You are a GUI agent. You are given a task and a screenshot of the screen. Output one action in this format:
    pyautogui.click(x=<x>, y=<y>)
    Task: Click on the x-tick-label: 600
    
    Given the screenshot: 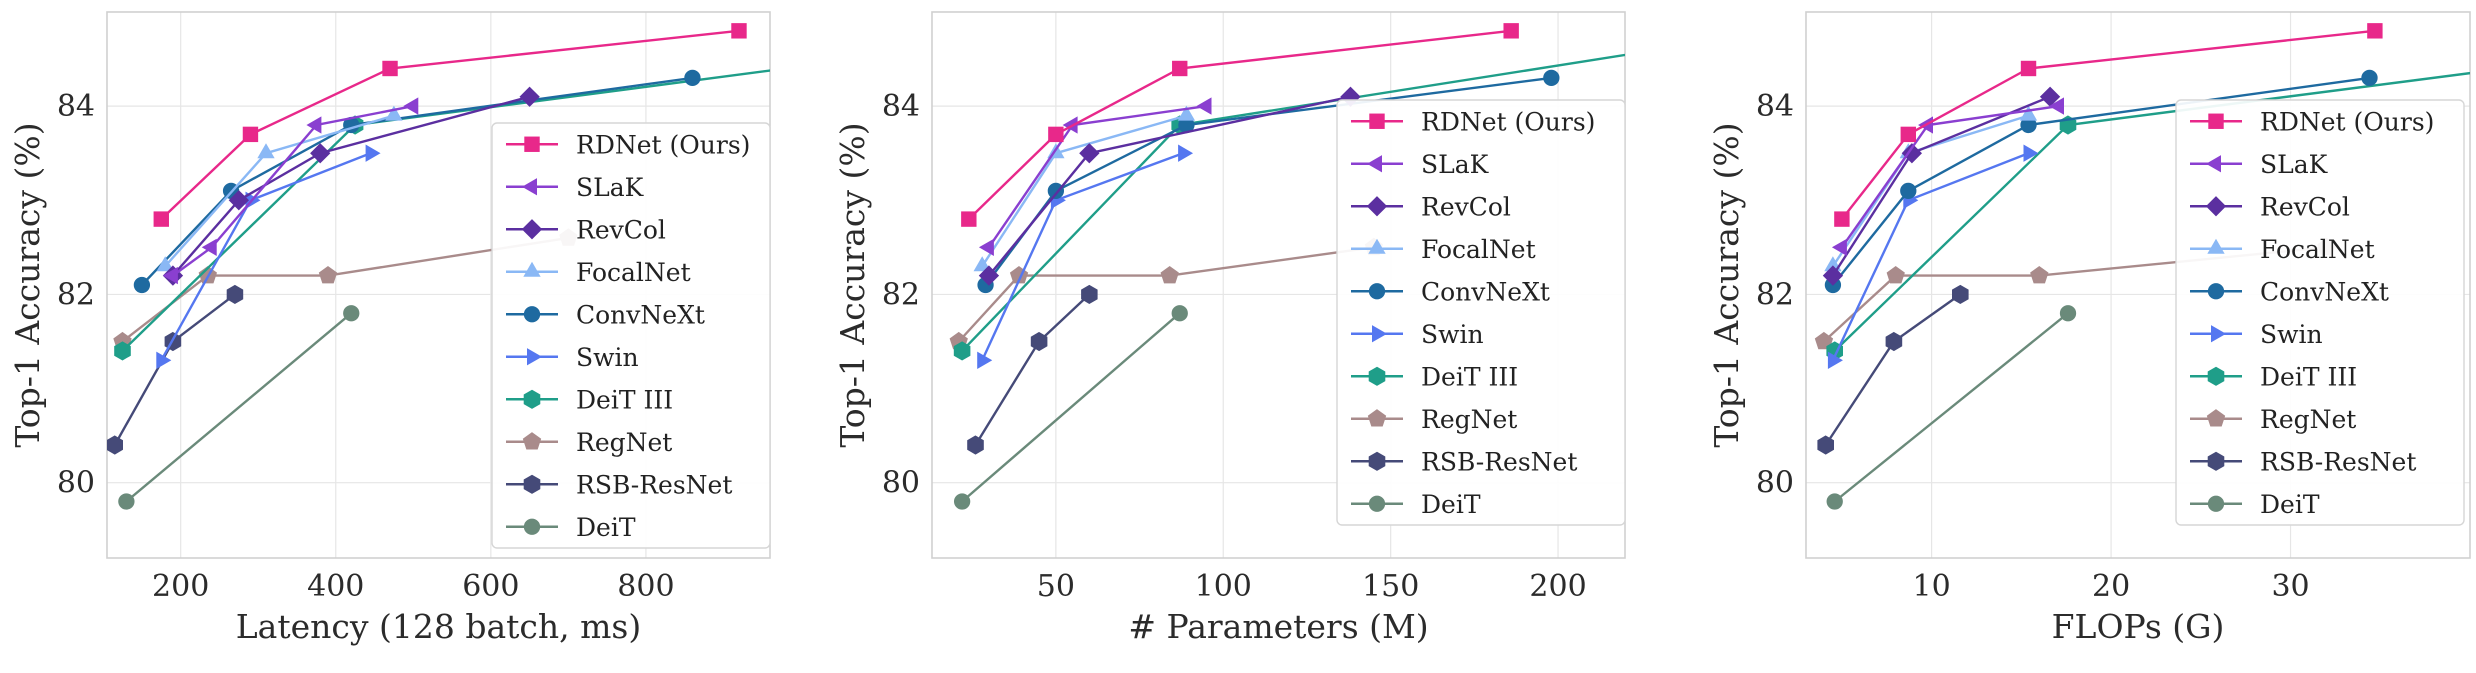 What is the action you would take?
    pyautogui.click(x=490, y=586)
    